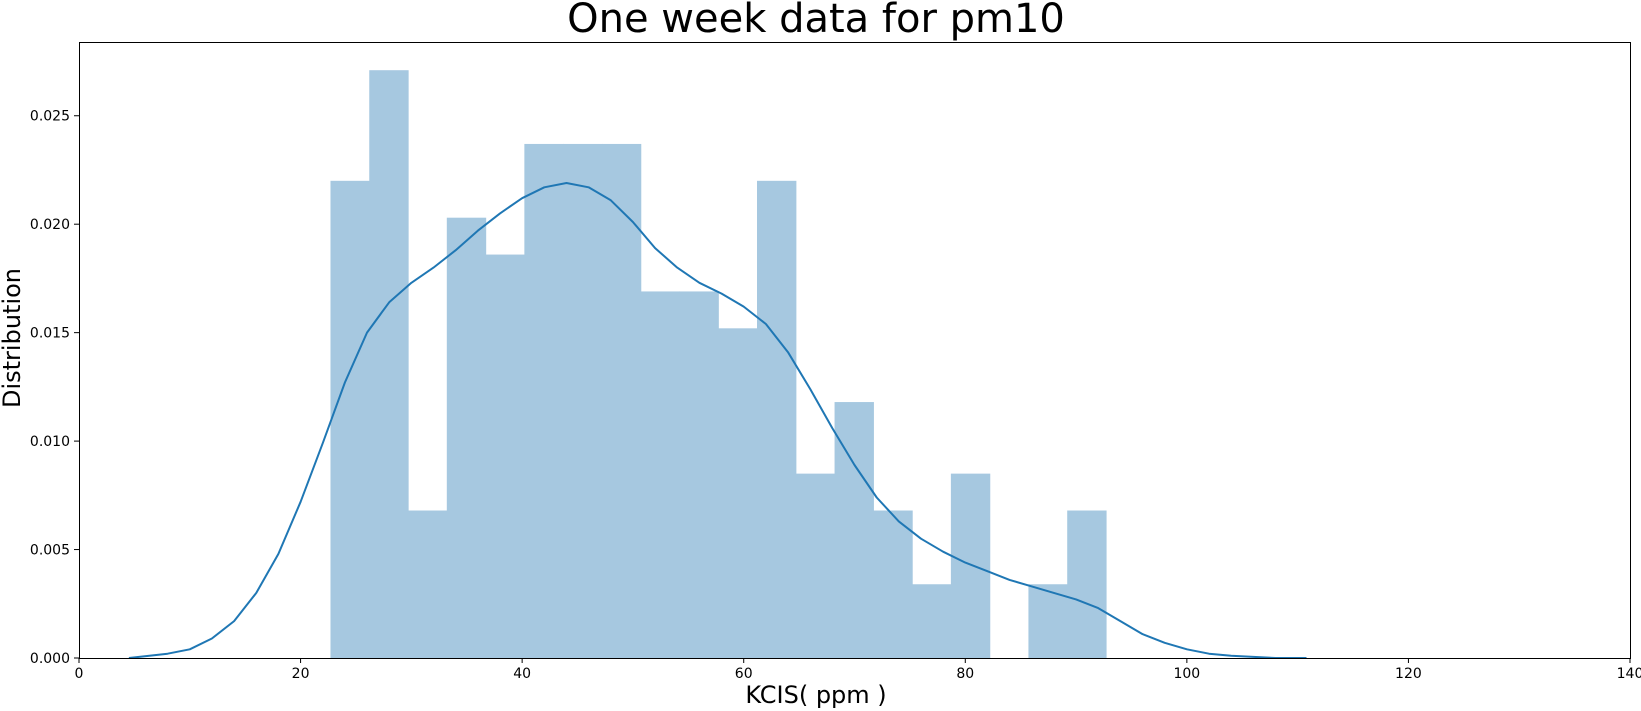 This screenshot has height=711, width=1641. Describe the element at coordinates (522, 674) in the screenshot. I see `x-tick-label: 40` at that location.